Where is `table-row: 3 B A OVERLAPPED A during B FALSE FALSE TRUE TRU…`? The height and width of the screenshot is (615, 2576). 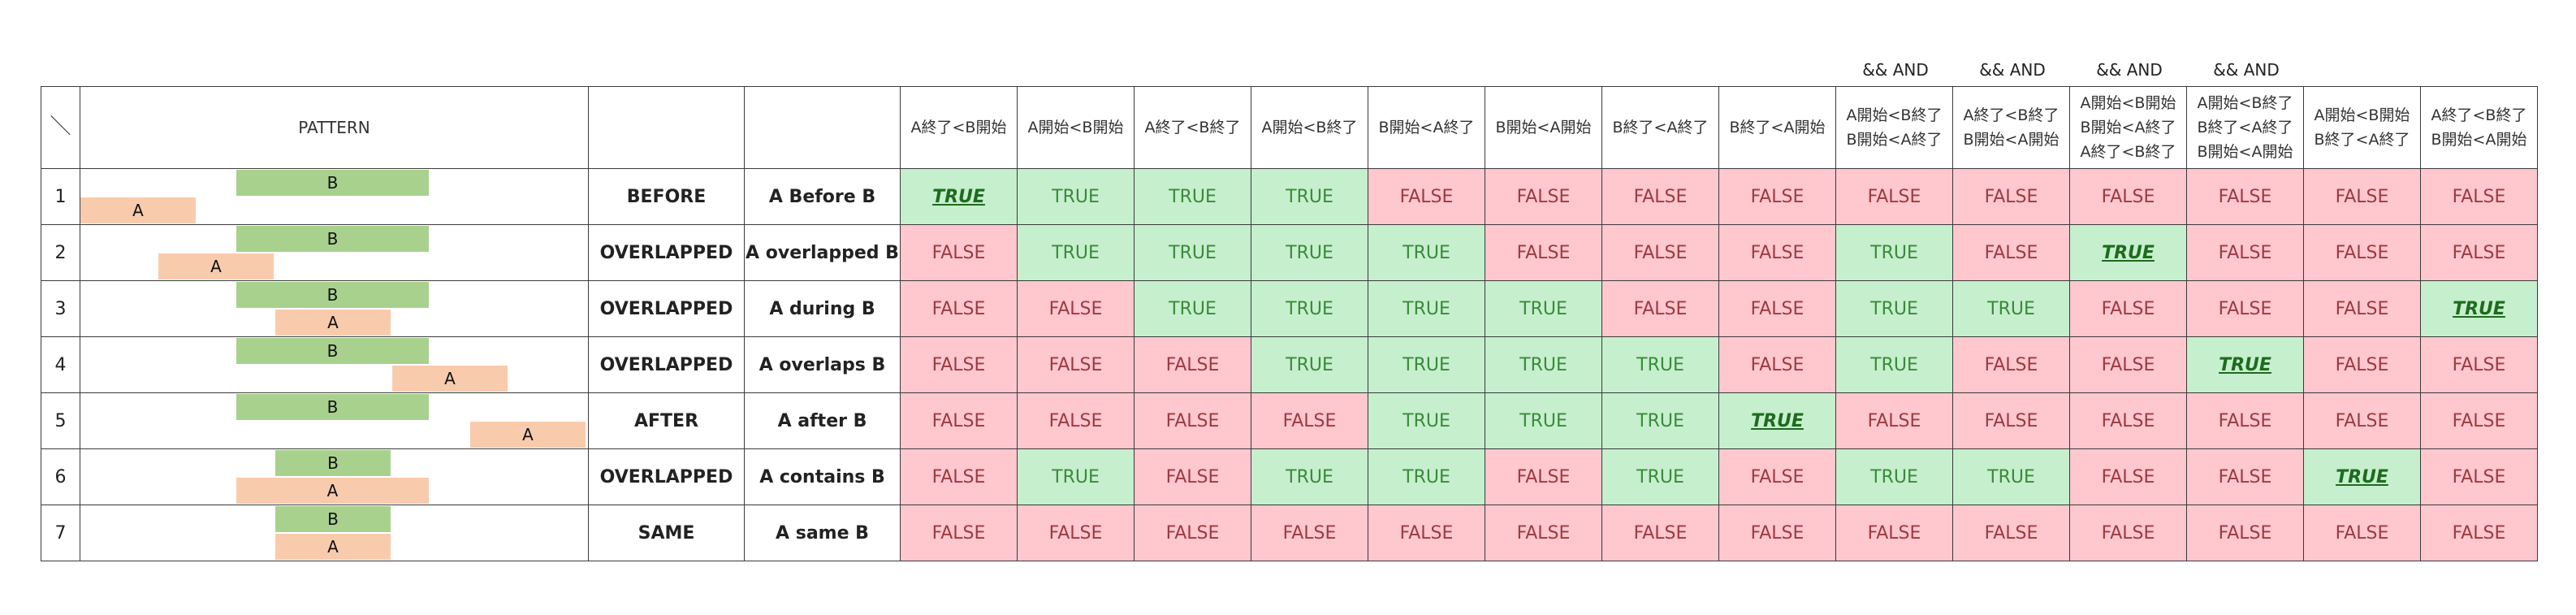
table-row: 3 B A OVERLAPPED A during B FALSE FALSE TRUE TRU… is located at coordinates (1289, 308).